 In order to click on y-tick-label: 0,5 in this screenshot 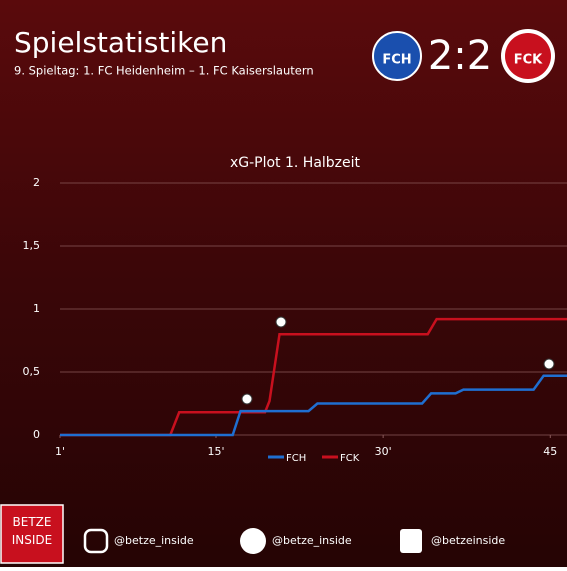, I will do `click(32, 371)`.